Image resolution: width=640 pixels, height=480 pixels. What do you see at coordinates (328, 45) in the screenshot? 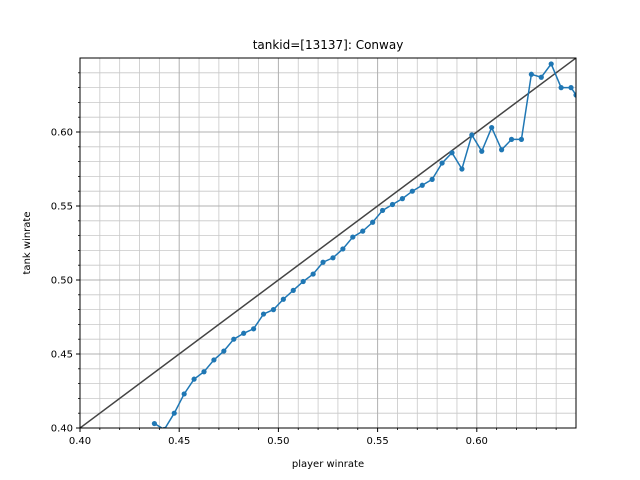
I see `chart-title: tankid=[13137]: Conway` at bounding box center [328, 45].